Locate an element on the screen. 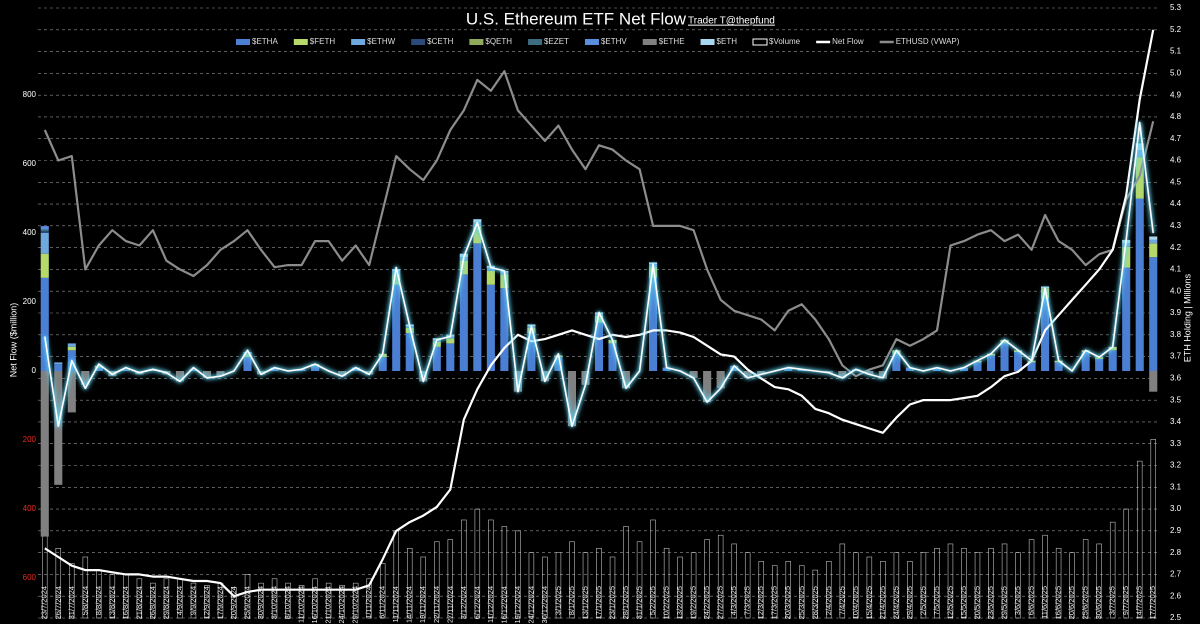  x-tick-label: 6/12/2024 is located at coordinates (476, 602).